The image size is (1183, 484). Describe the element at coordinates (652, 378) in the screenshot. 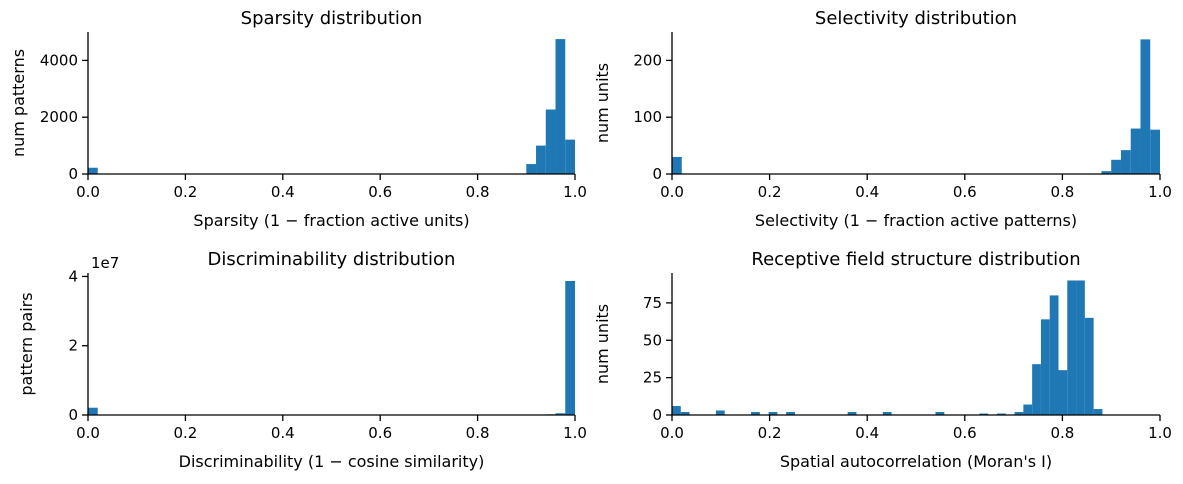

I see `y-tick-label: 25` at that location.